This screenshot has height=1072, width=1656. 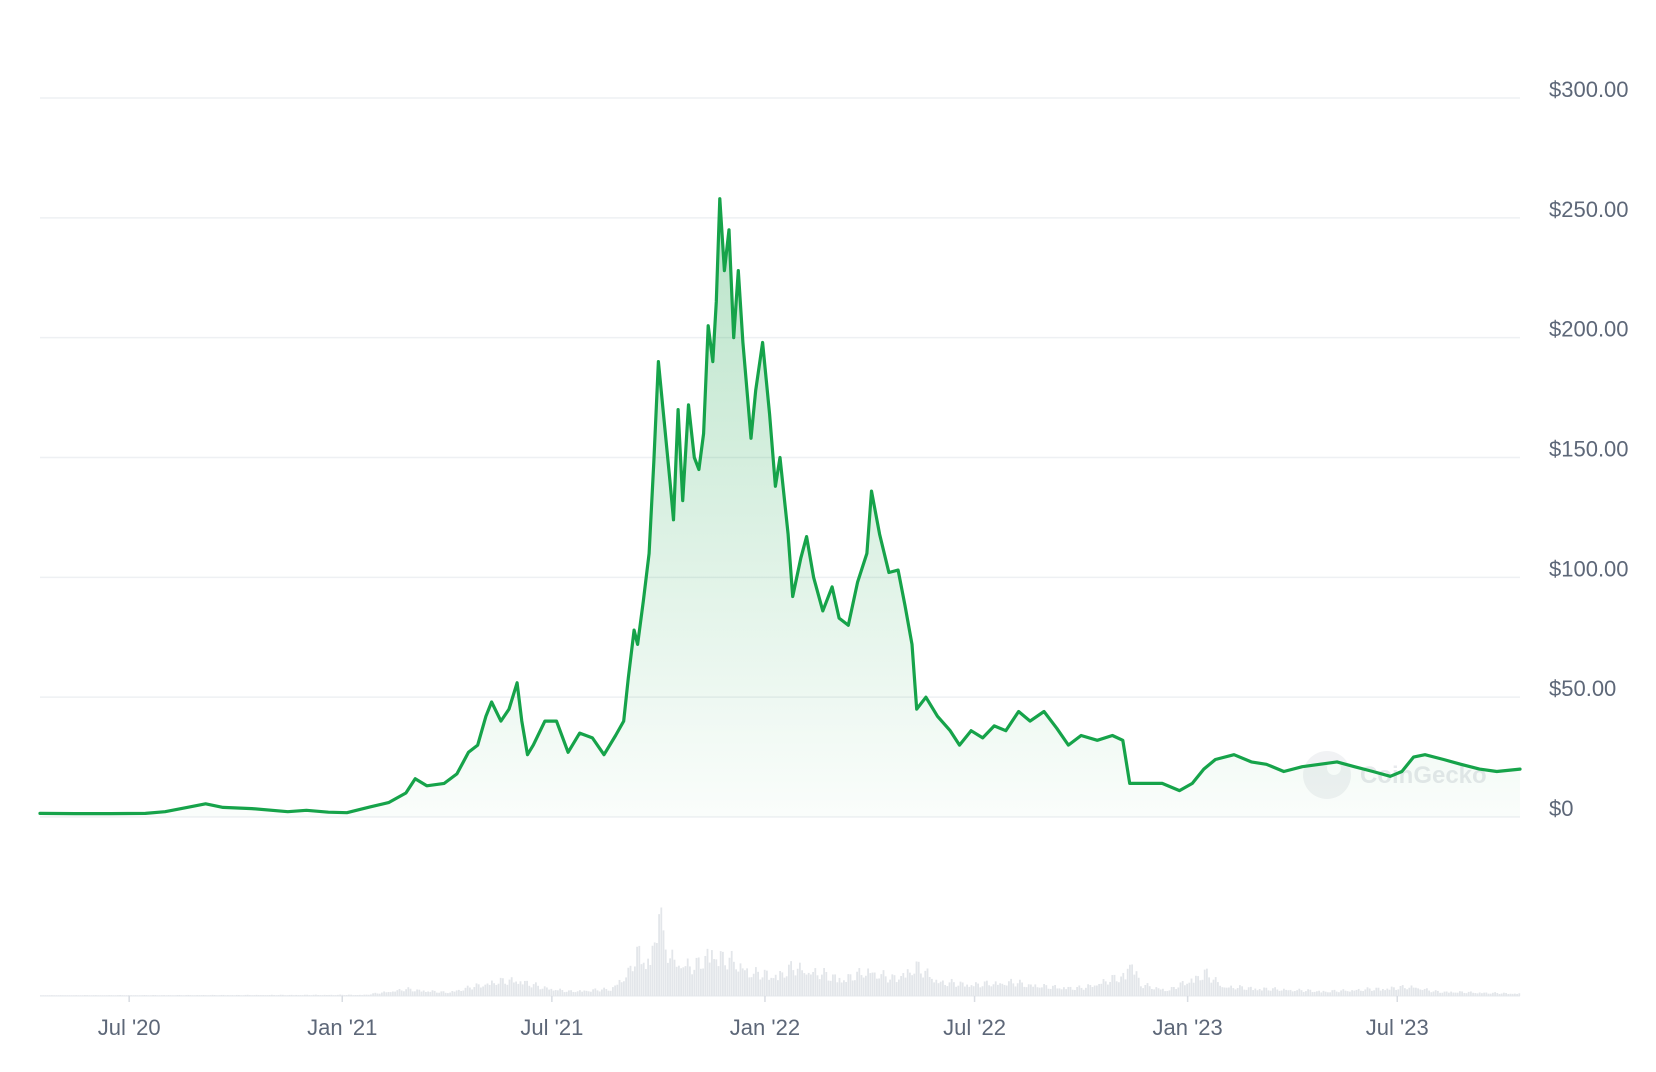 I want to click on y-tick-label: $50.00, so click(x=1582, y=688).